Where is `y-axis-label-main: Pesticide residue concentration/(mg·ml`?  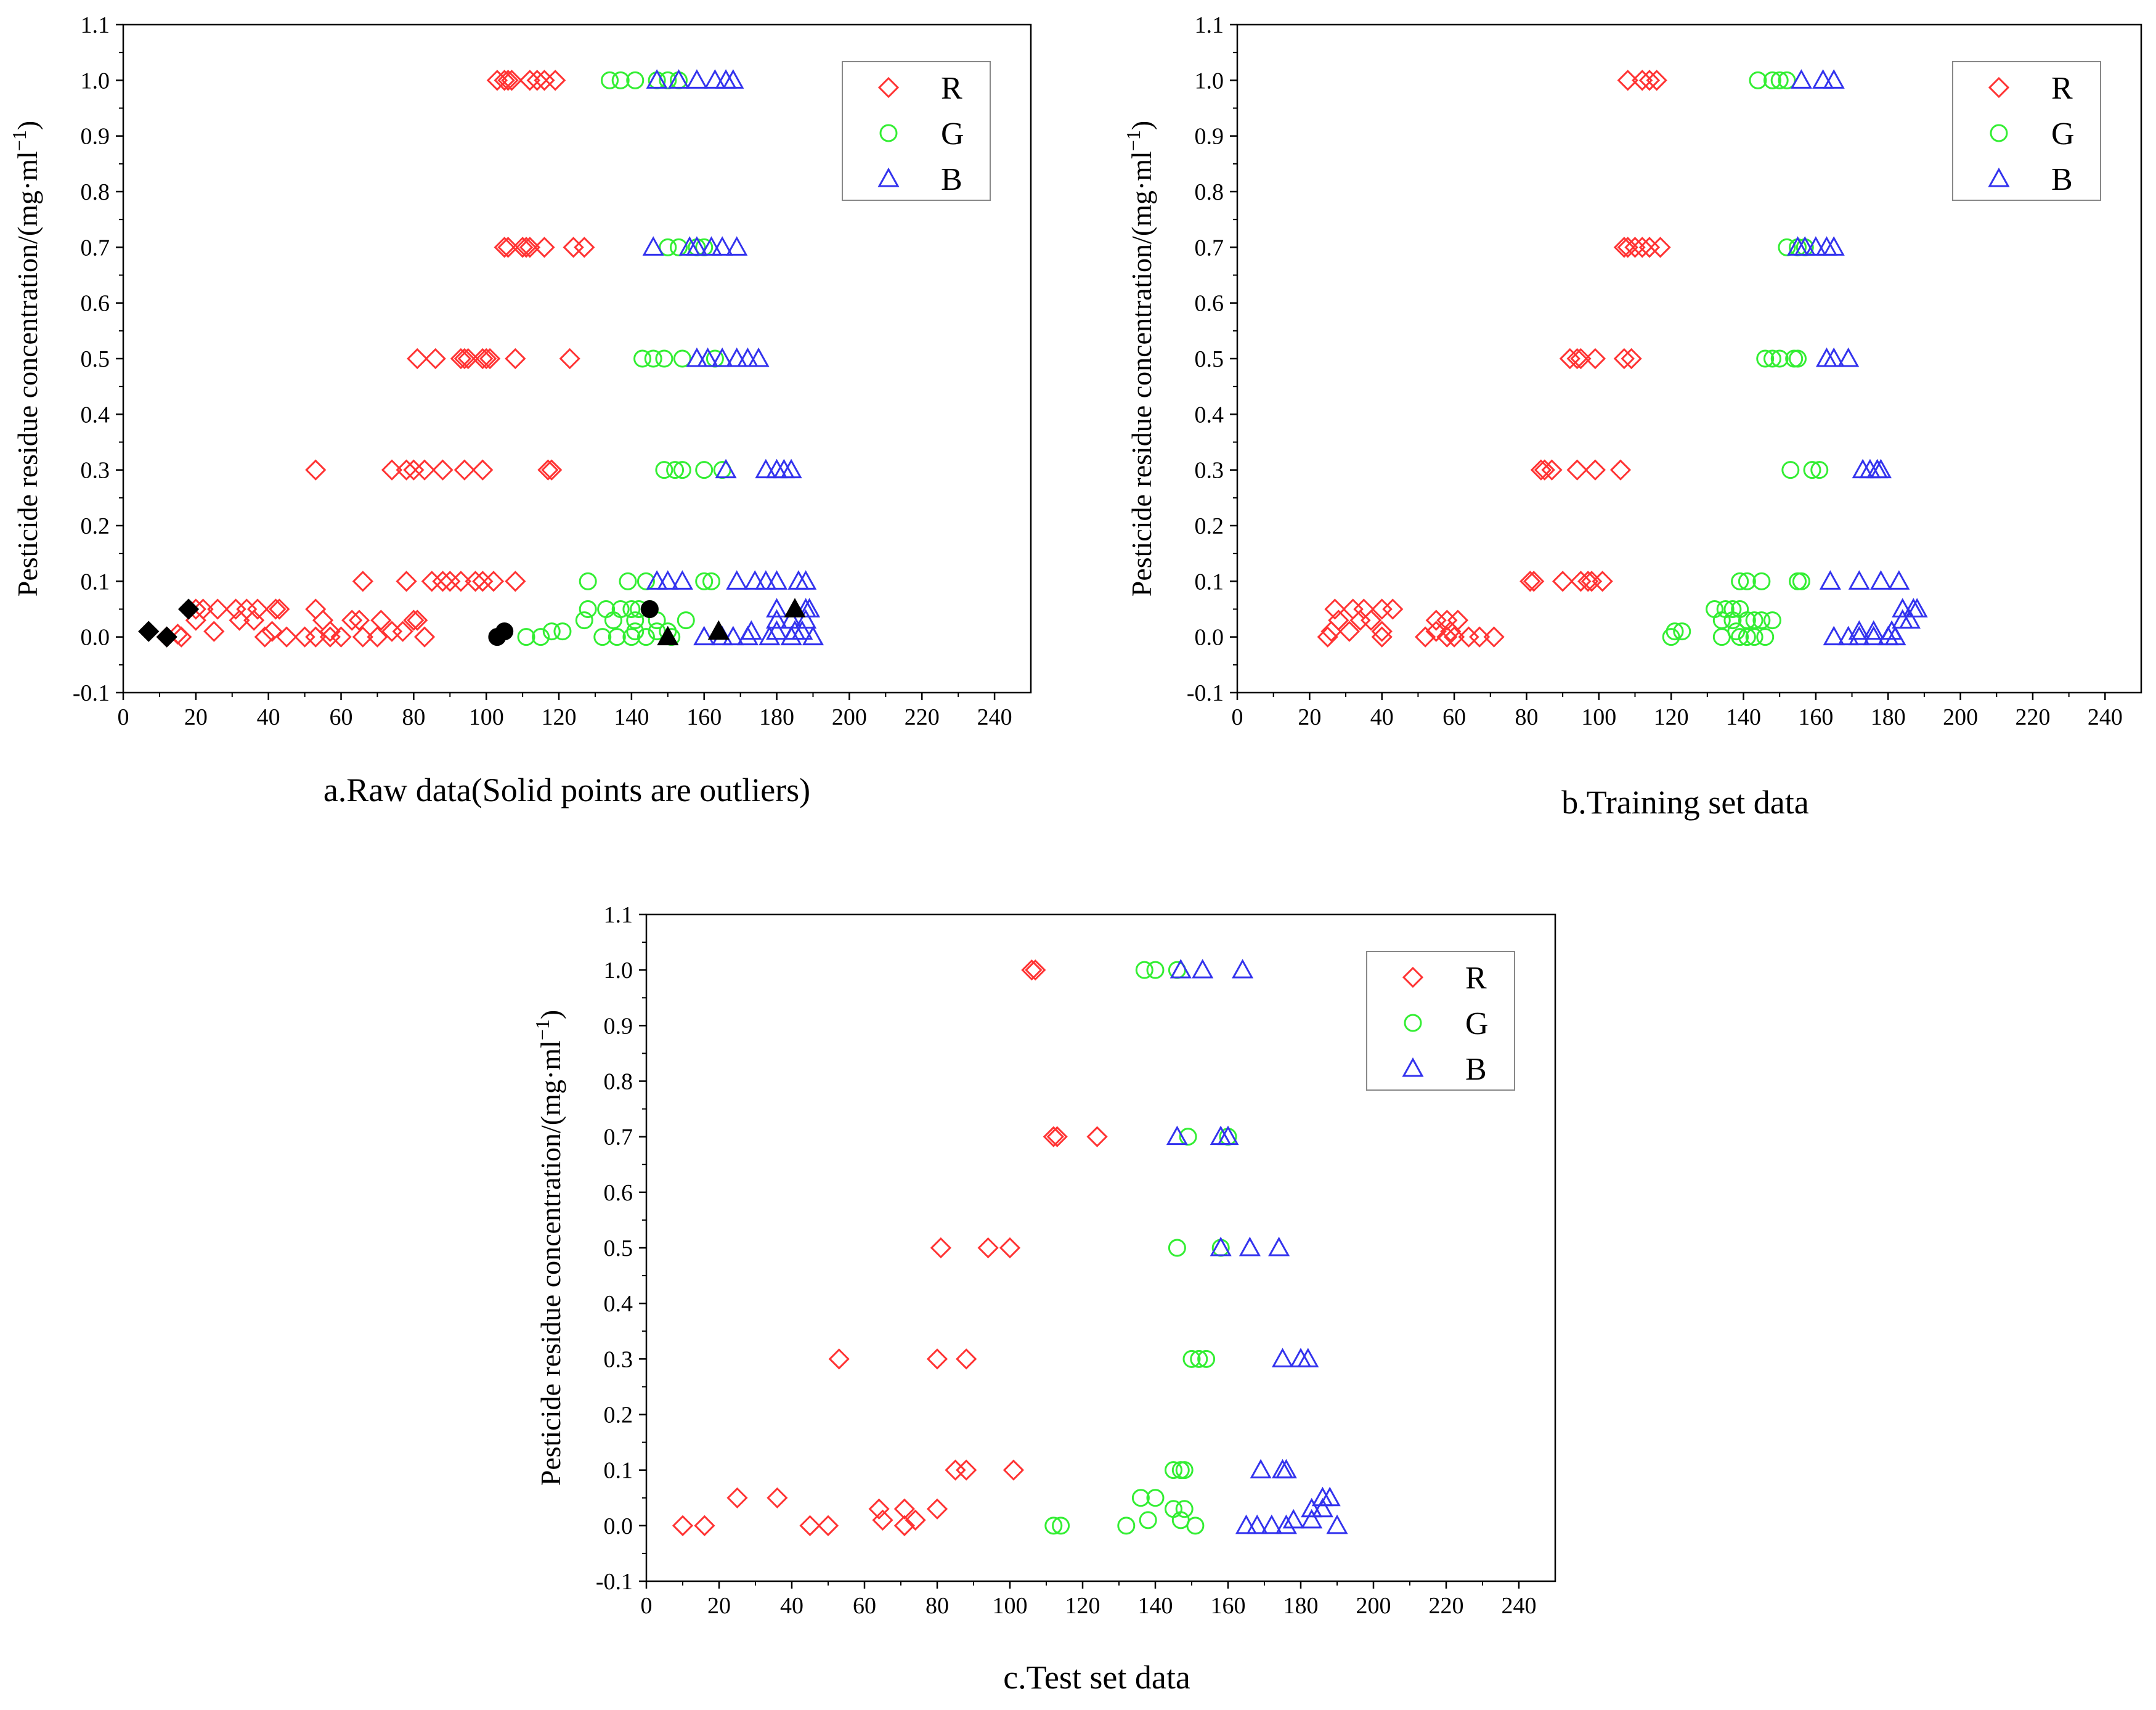 y-axis-label-main: Pesticide residue concentration/(mg·ml is located at coordinates (1141, 373).